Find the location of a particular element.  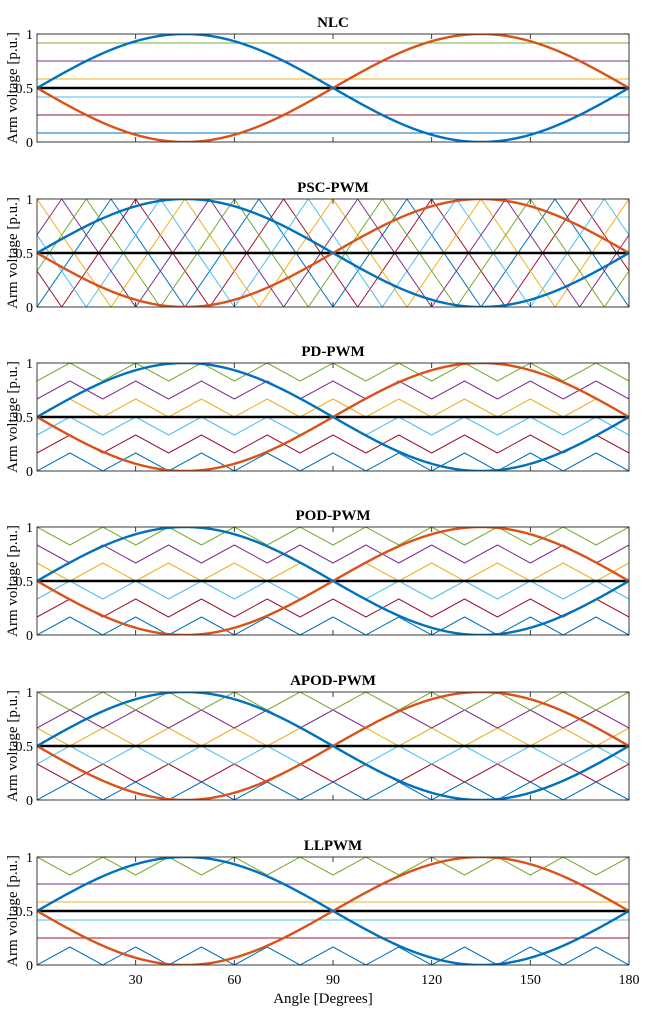

panel-1: 0 0.5 1 NLC Arm voltage [p.u.] is located at coordinates (317, 83).